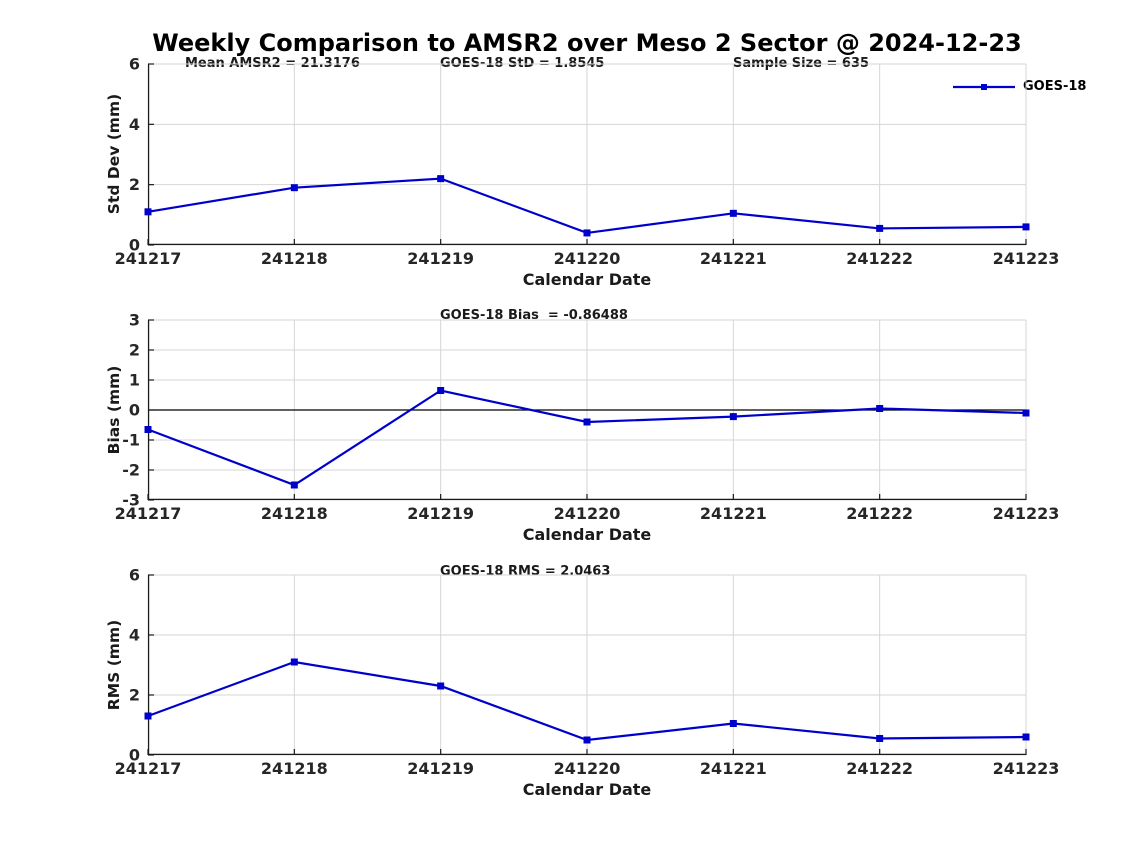 Image resolution: width=1135 pixels, height=851 pixels. What do you see at coordinates (534, 315) in the screenshot?
I see `annotation-goes18-bias: GOES-18 Bias = -0.86488` at bounding box center [534, 315].